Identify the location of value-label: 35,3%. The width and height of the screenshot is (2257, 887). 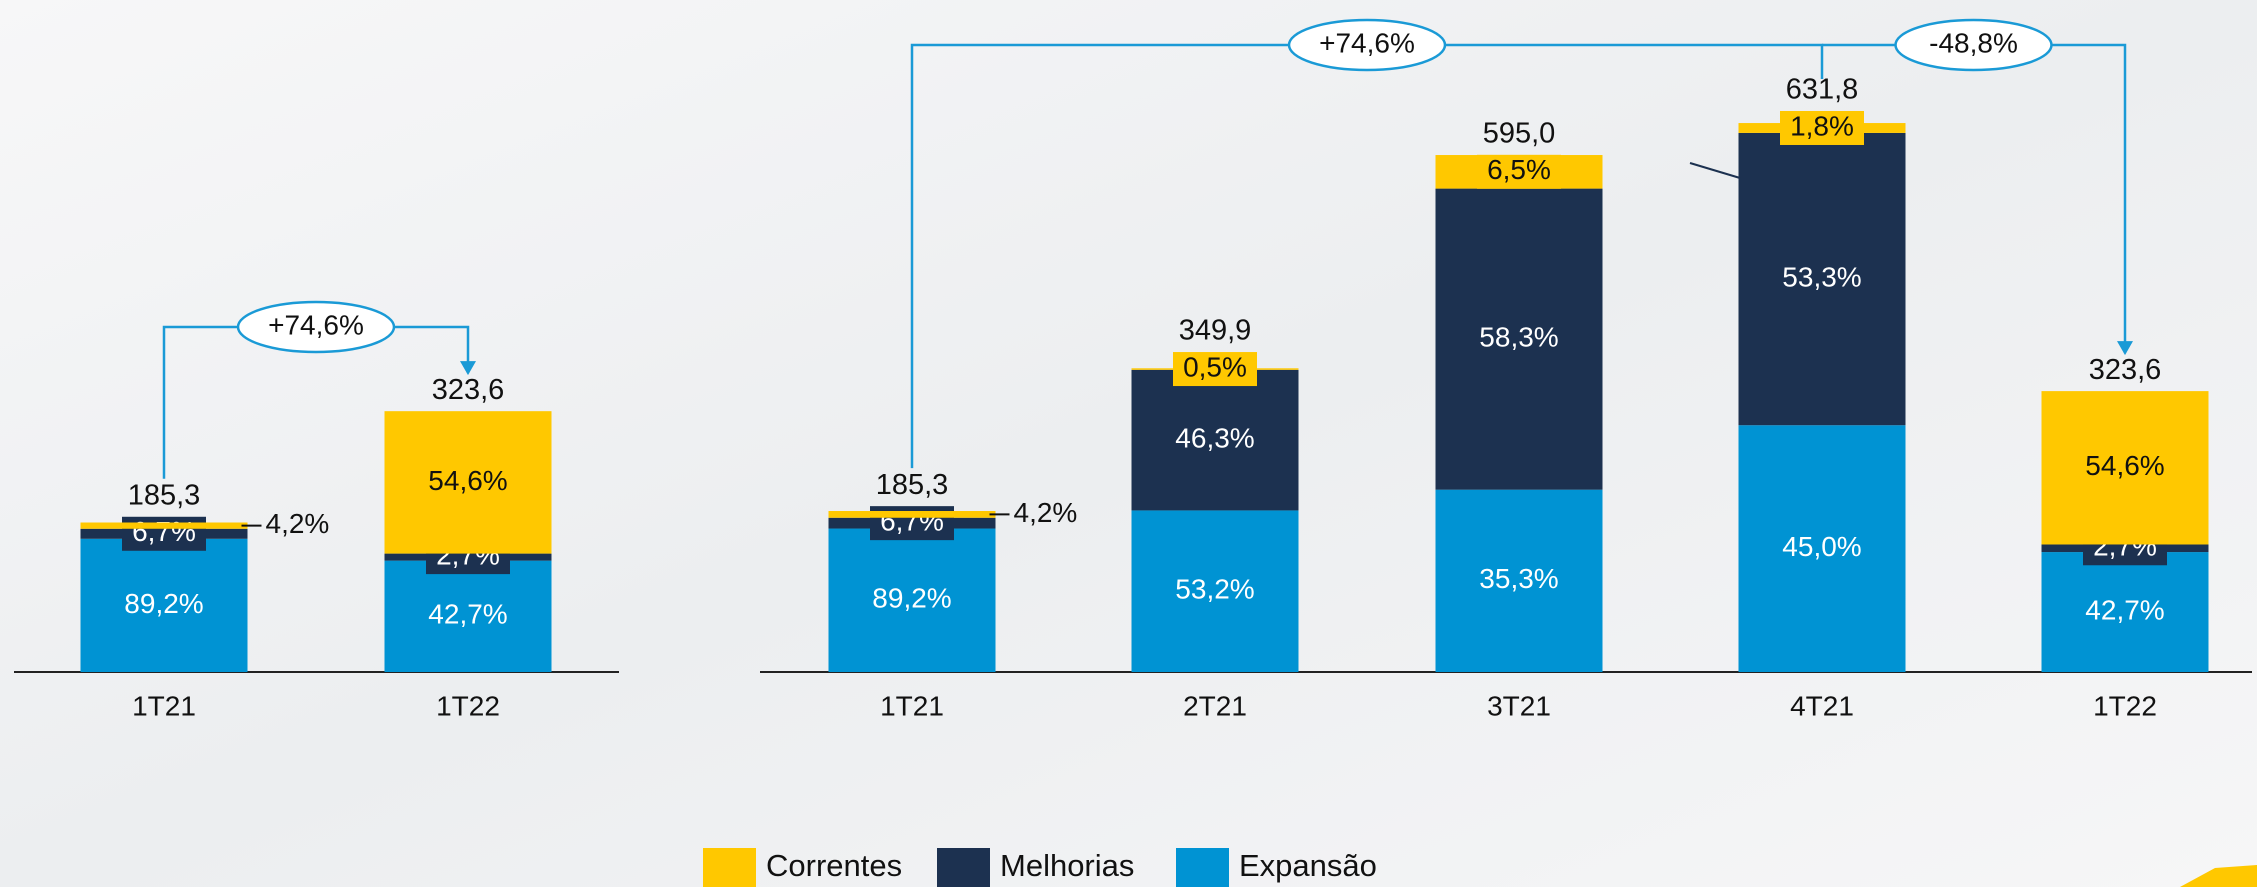
(1518, 578).